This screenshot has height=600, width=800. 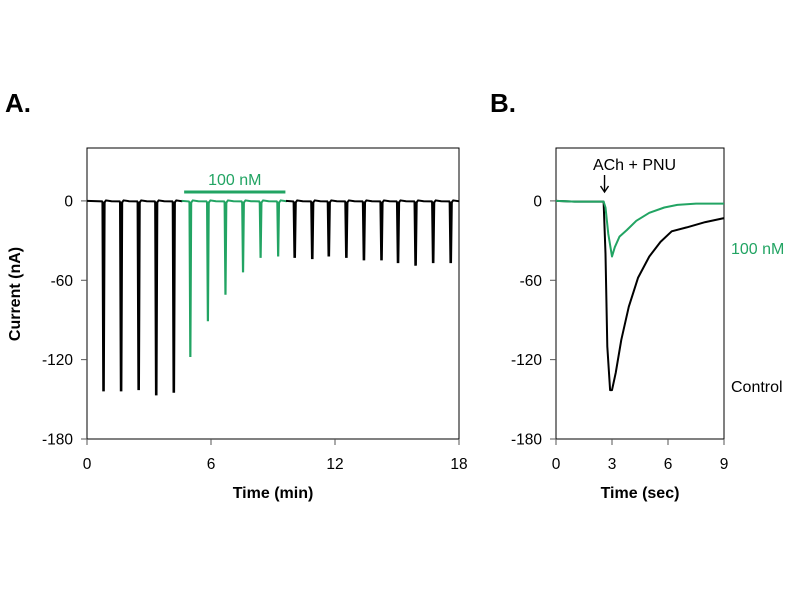 I want to click on panel-a-x-axis-title: Time (min), so click(x=273, y=493).